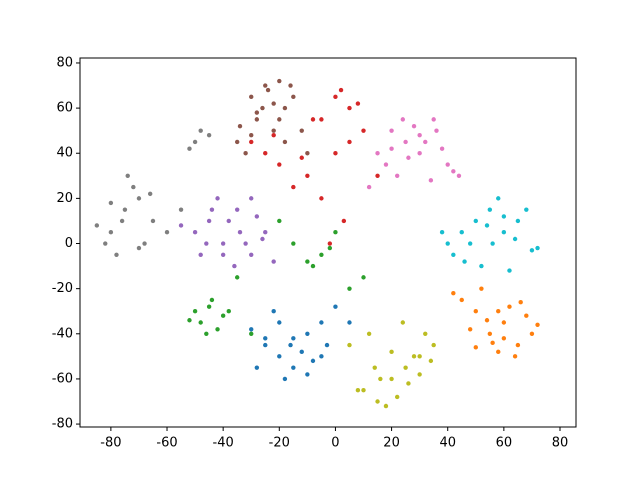 Image resolution: width=640 pixels, height=480 pixels. Describe the element at coordinates (504, 443) in the screenshot. I see `x-tick-label: 60` at that location.